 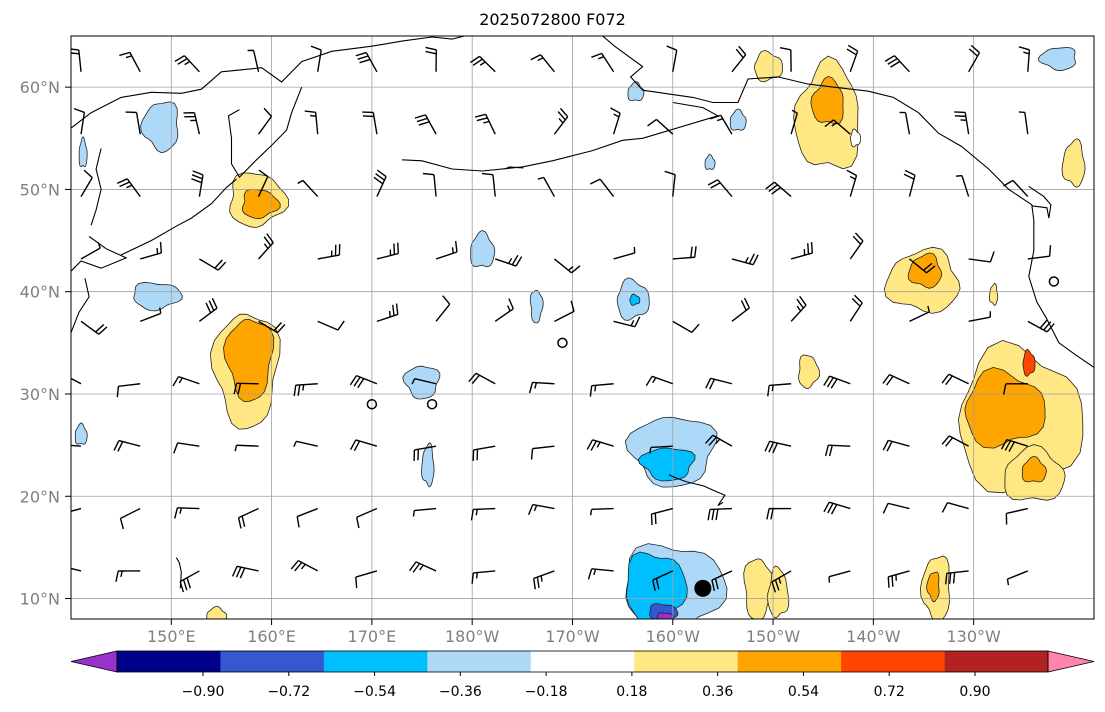 I want to click on lon-label: 150°W, so click(x=773, y=636).